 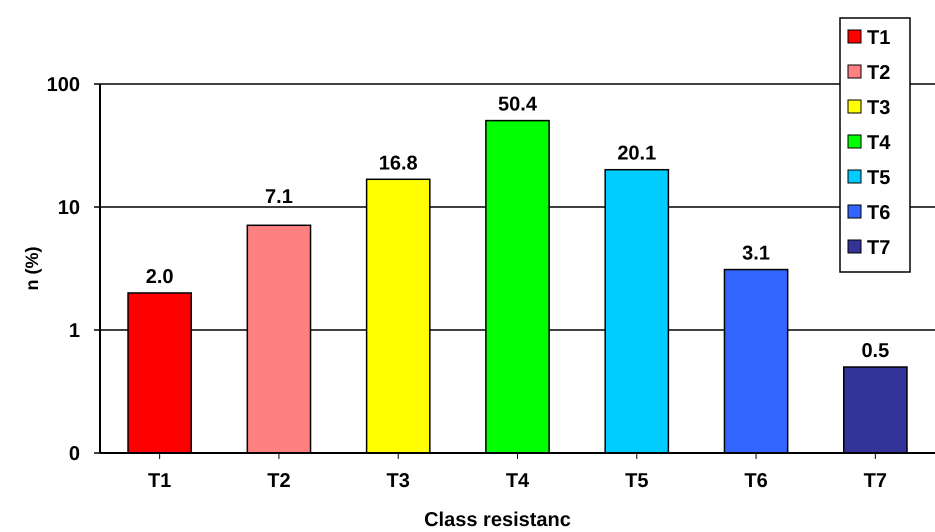 What do you see at coordinates (636, 153) in the screenshot?
I see `data-label: 20.1` at bounding box center [636, 153].